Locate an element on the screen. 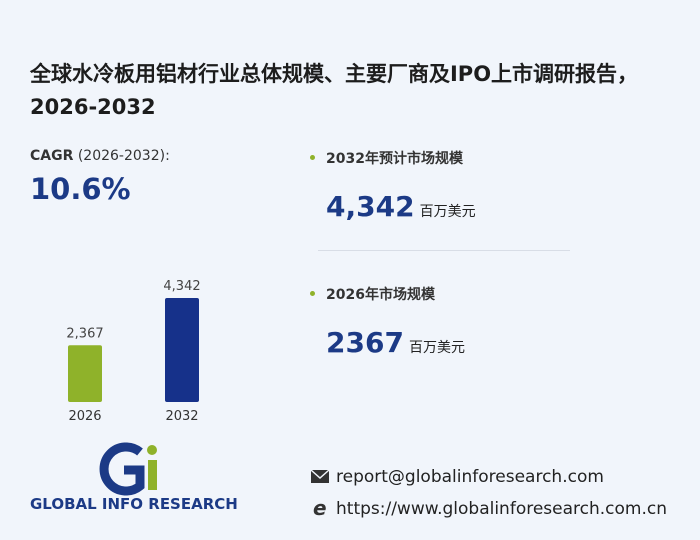 The width and height of the screenshot is (700, 540). stat-label: 2026年市场规模 is located at coordinates (380, 295).